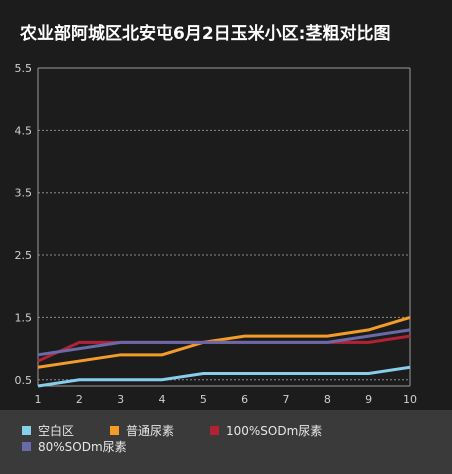 This screenshot has height=474, width=452. I want to click on x-tick-label: 6, so click(244, 399).